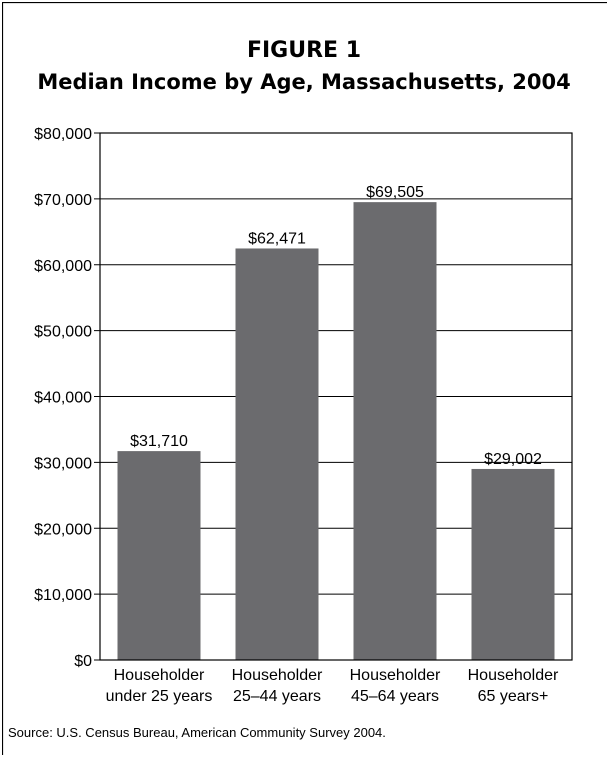 The height and width of the screenshot is (757, 609). What do you see at coordinates (395, 696) in the screenshot?
I see `x-category-label: 45–64 years` at bounding box center [395, 696].